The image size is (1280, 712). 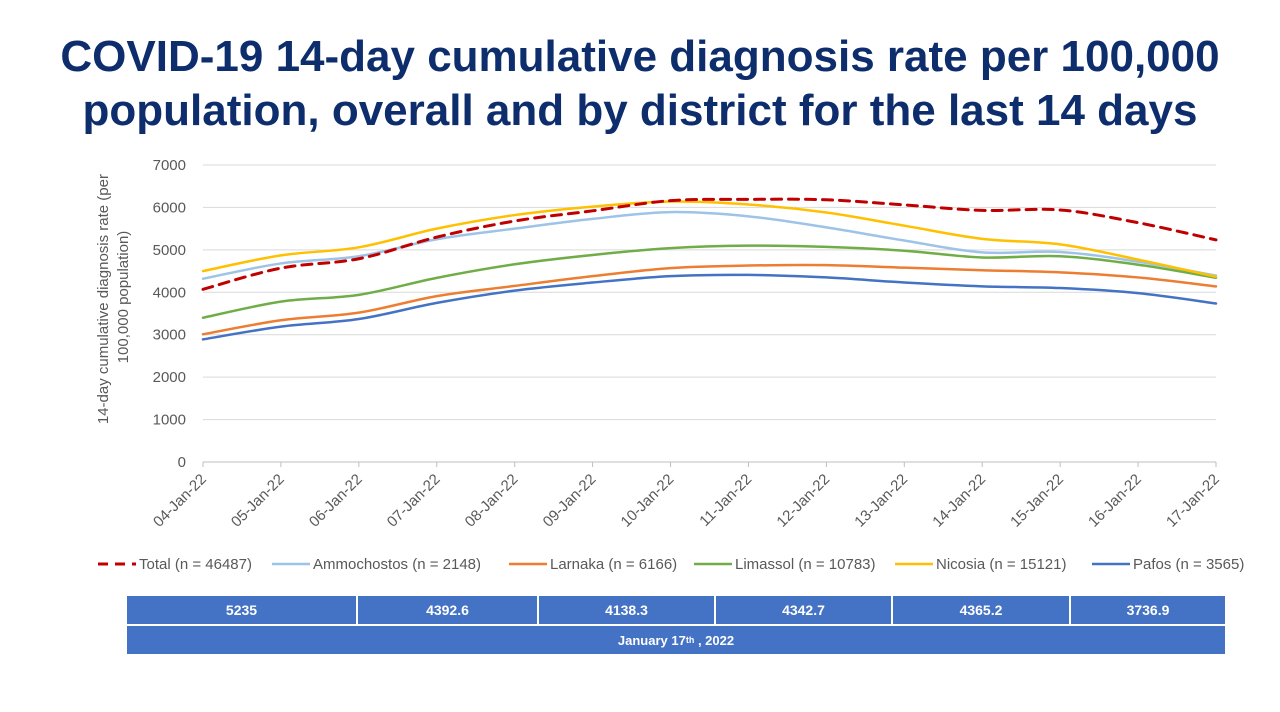 I want to click on y-tick-label: 1000, so click(x=169, y=420).